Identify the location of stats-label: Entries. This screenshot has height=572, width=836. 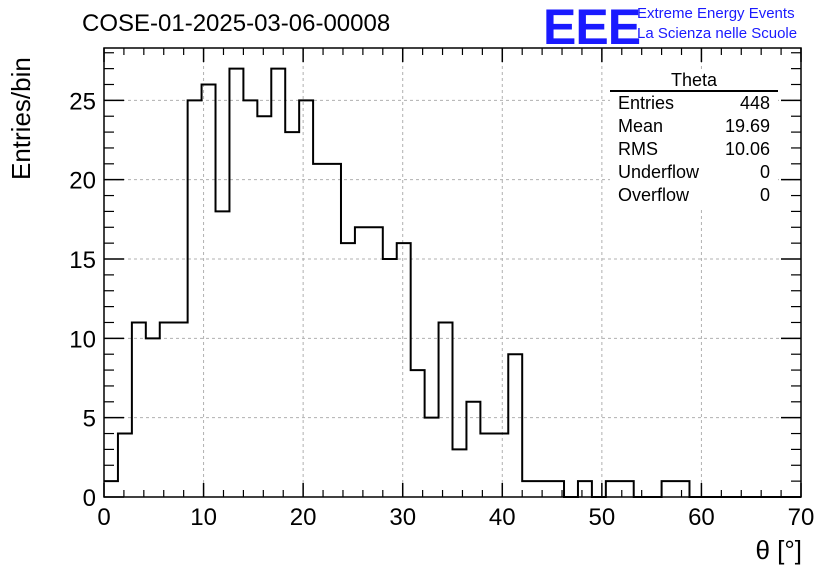
(646, 103).